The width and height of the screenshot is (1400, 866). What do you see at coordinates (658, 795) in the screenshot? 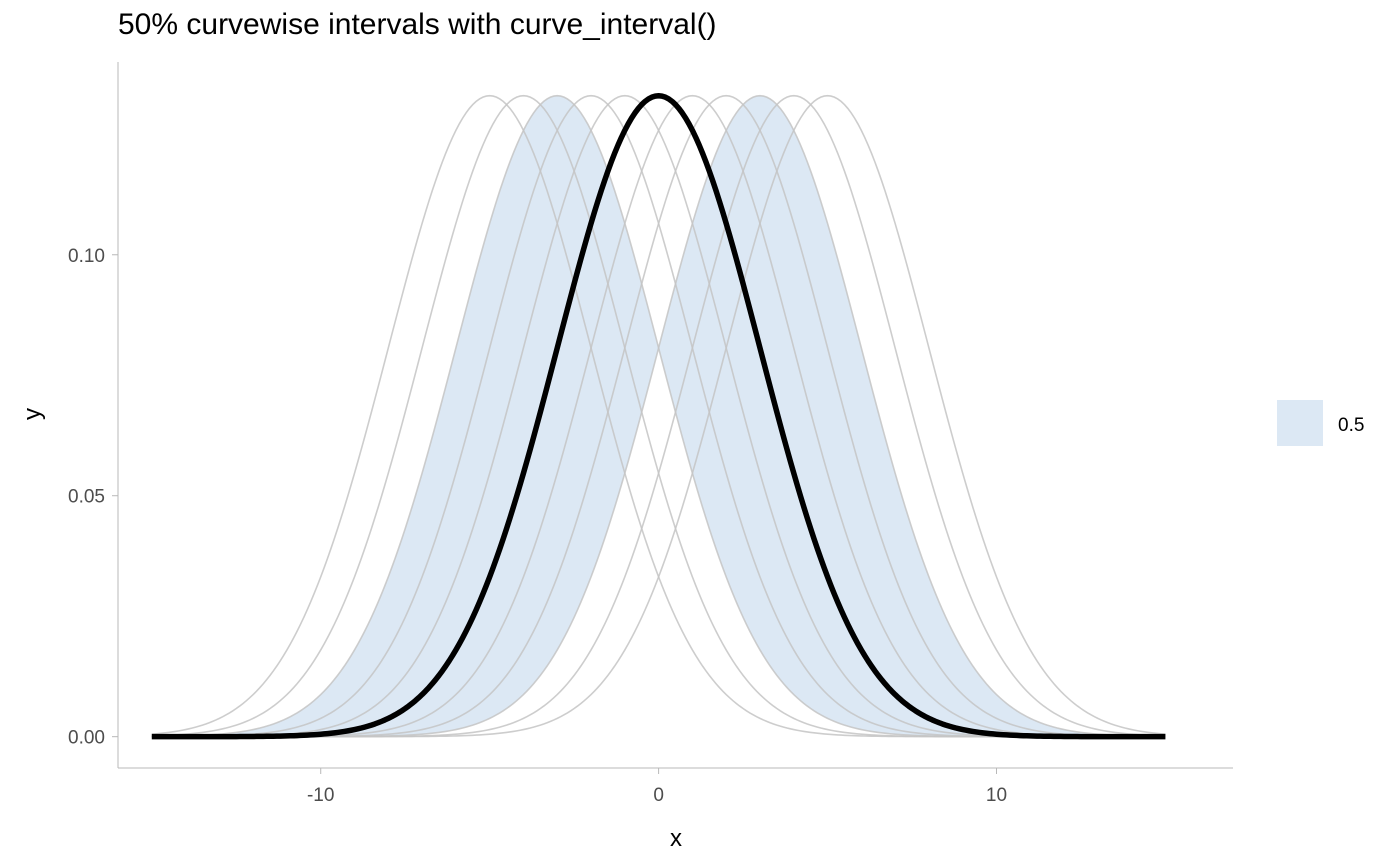
I see `x-tick-label: 0` at bounding box center [658, 795].